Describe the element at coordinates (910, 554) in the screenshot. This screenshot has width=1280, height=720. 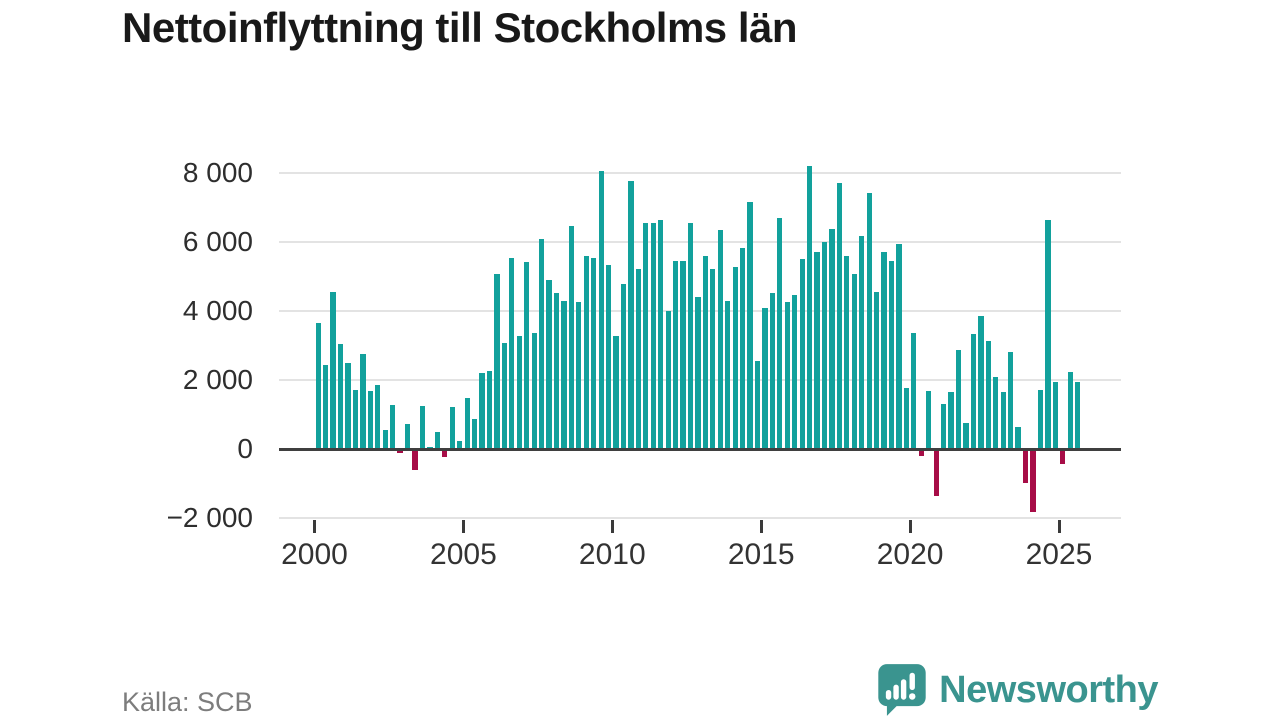
I see `x-tick-label: 2020` at that location.